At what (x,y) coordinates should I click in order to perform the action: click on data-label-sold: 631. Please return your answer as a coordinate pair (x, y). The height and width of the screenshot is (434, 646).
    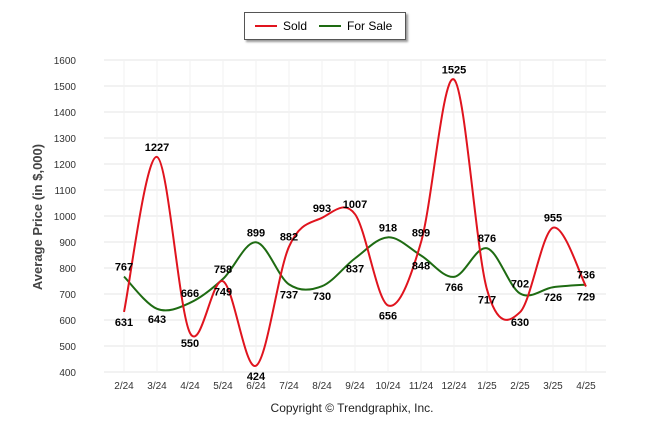
    Looking at the image, I should click on (124, 323).